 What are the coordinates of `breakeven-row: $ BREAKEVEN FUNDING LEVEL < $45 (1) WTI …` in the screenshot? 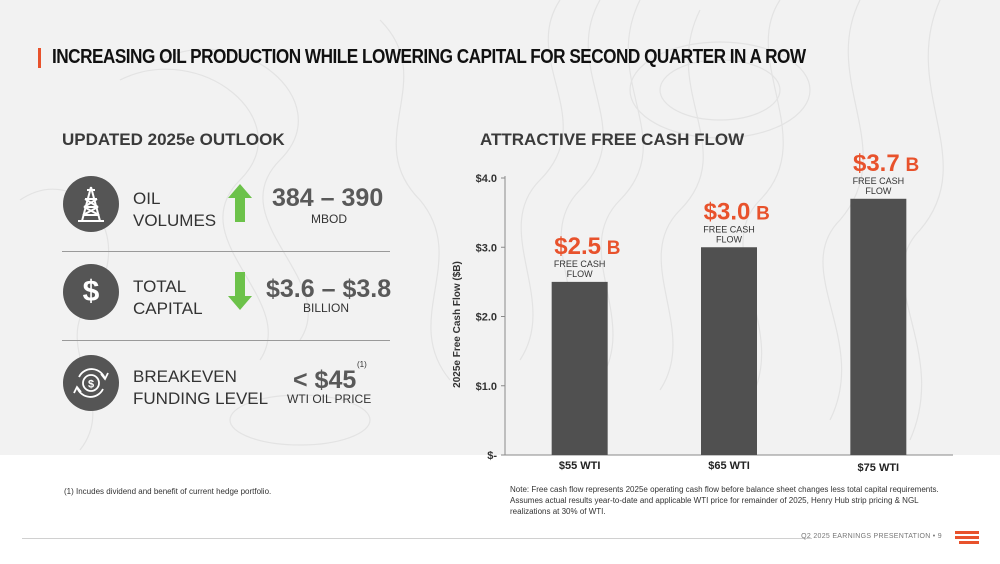 It's located at (225, 390).